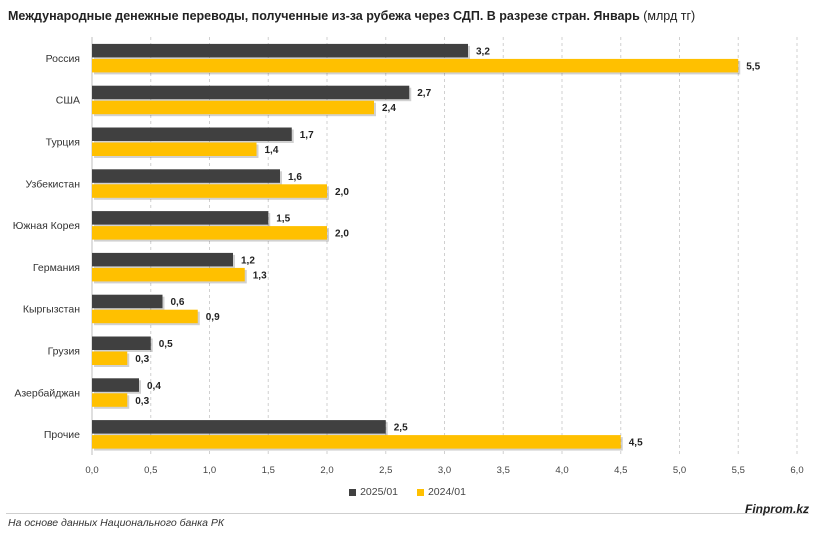 The width and height of the screenshot is (815, 536). I want to click on data-label: 0,4, so click(154, 386).